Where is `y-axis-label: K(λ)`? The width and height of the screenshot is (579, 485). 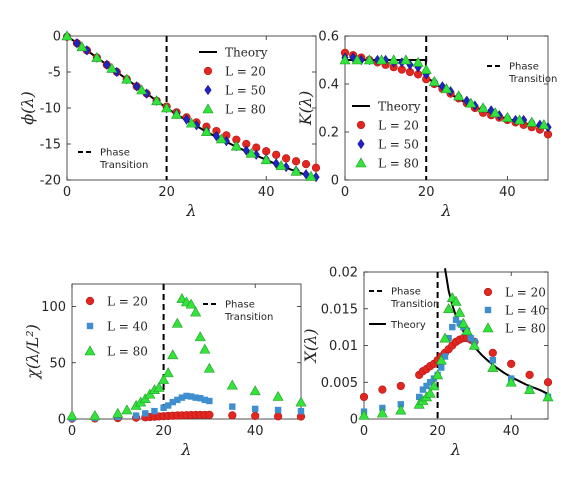 y-axis-label: K(λ) is located at coordinates (305, 109).